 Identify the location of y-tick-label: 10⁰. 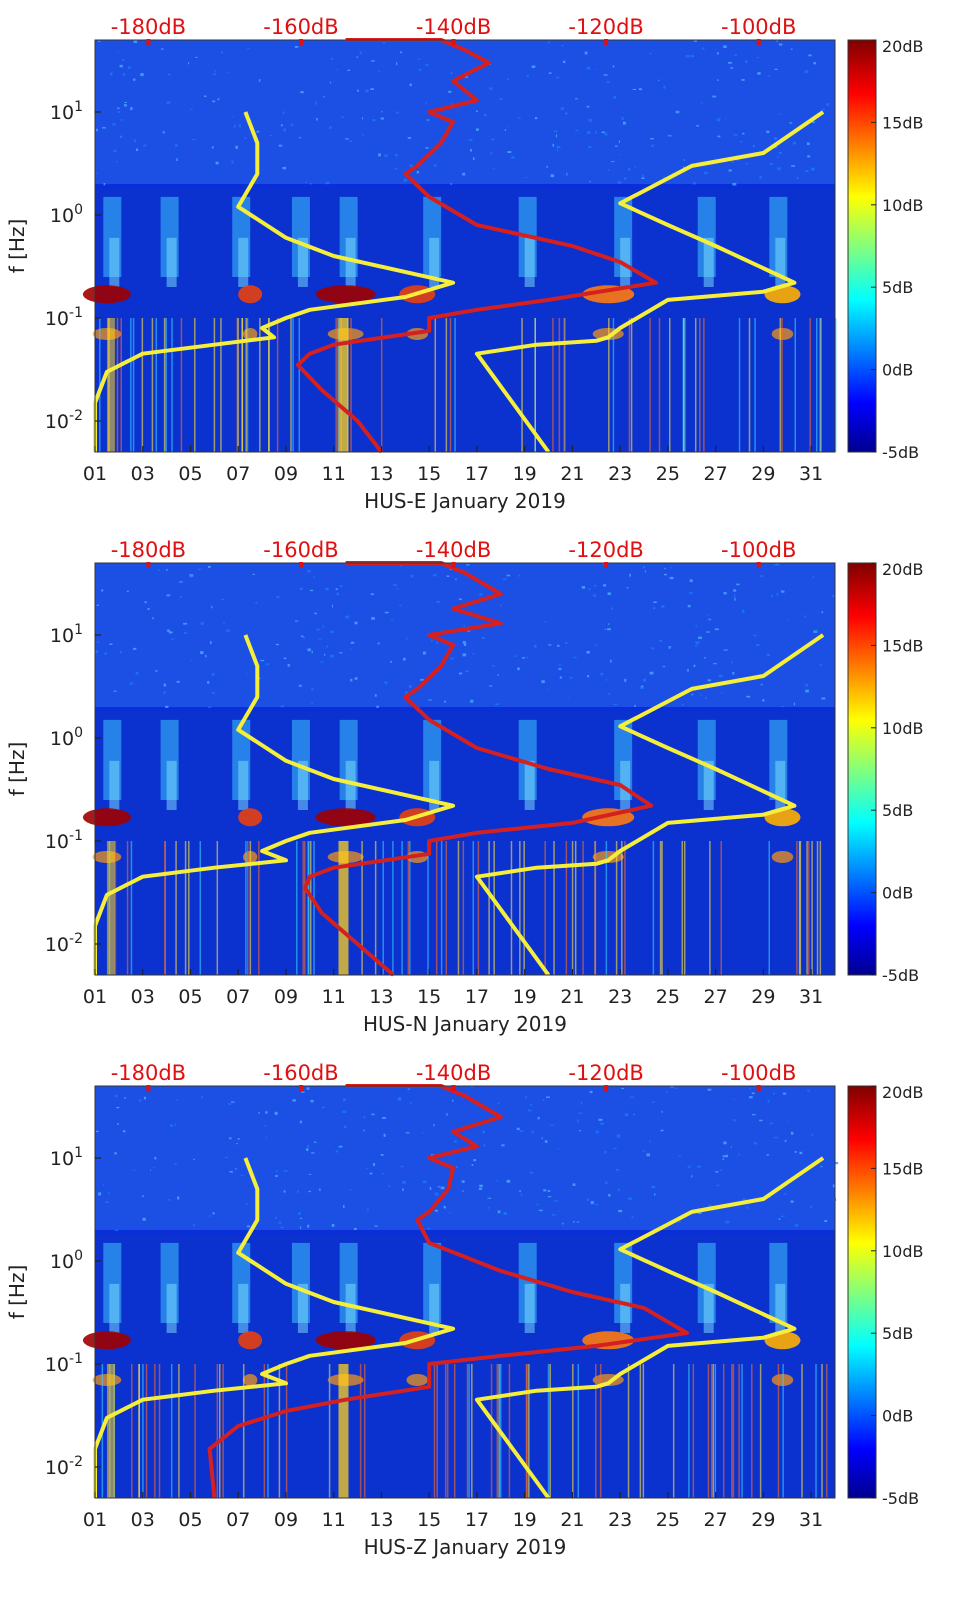
(66, 1260).